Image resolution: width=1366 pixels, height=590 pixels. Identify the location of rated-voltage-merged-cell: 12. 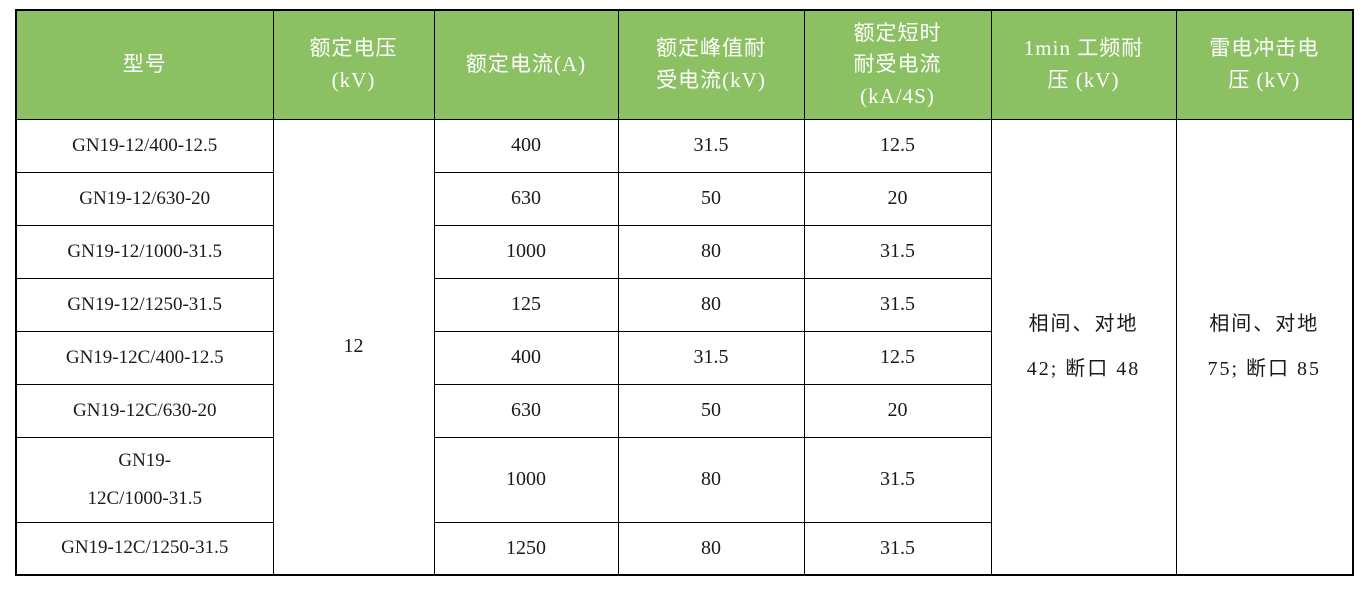
(353, 347).